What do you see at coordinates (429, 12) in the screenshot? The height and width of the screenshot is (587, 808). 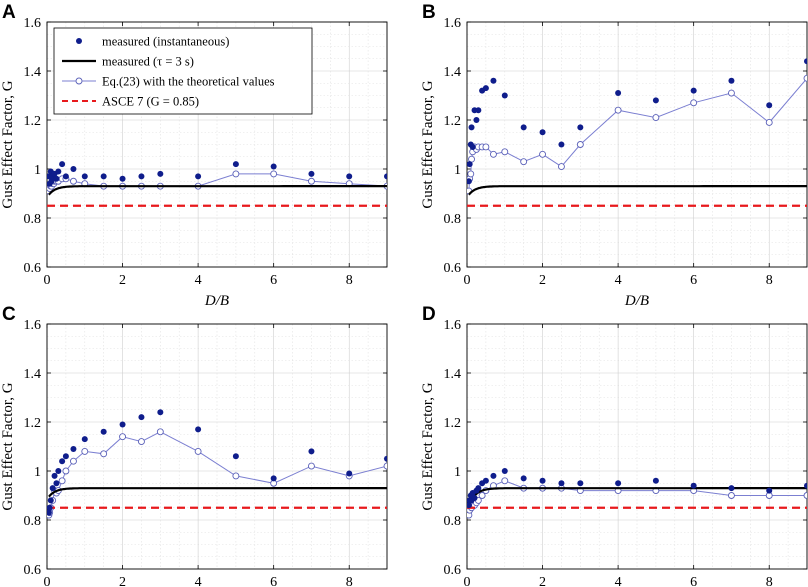 I see `panel-letter: B` at bounding box center [429, 12].